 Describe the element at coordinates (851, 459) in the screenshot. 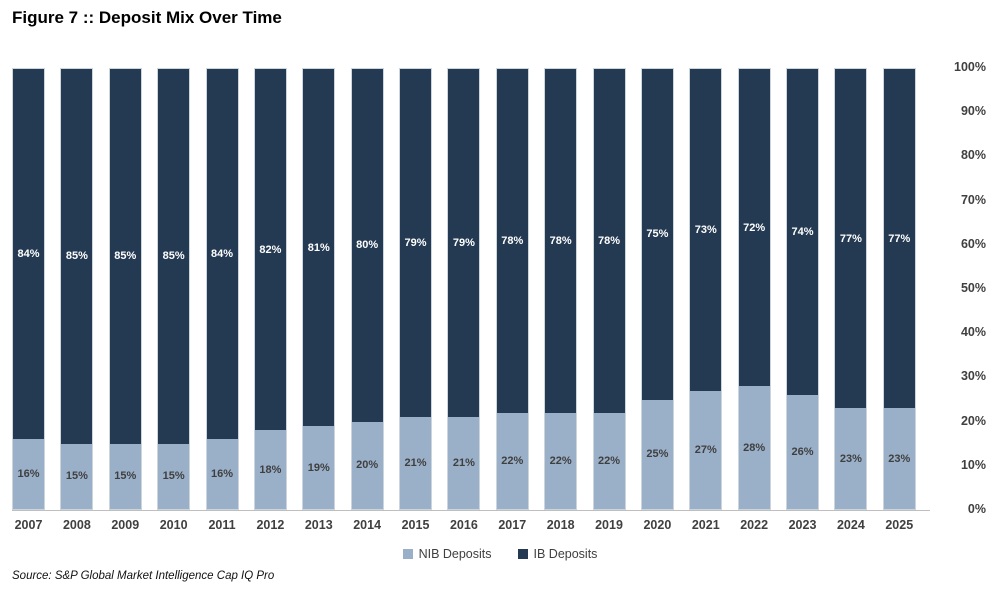

I see `segment-nib-2024: 23%` at that location.